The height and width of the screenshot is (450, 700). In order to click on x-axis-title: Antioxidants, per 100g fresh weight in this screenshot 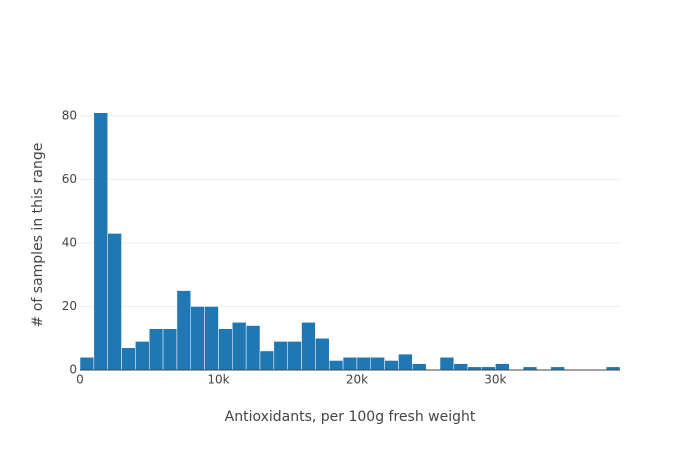, I will do `click(350, 417)`.